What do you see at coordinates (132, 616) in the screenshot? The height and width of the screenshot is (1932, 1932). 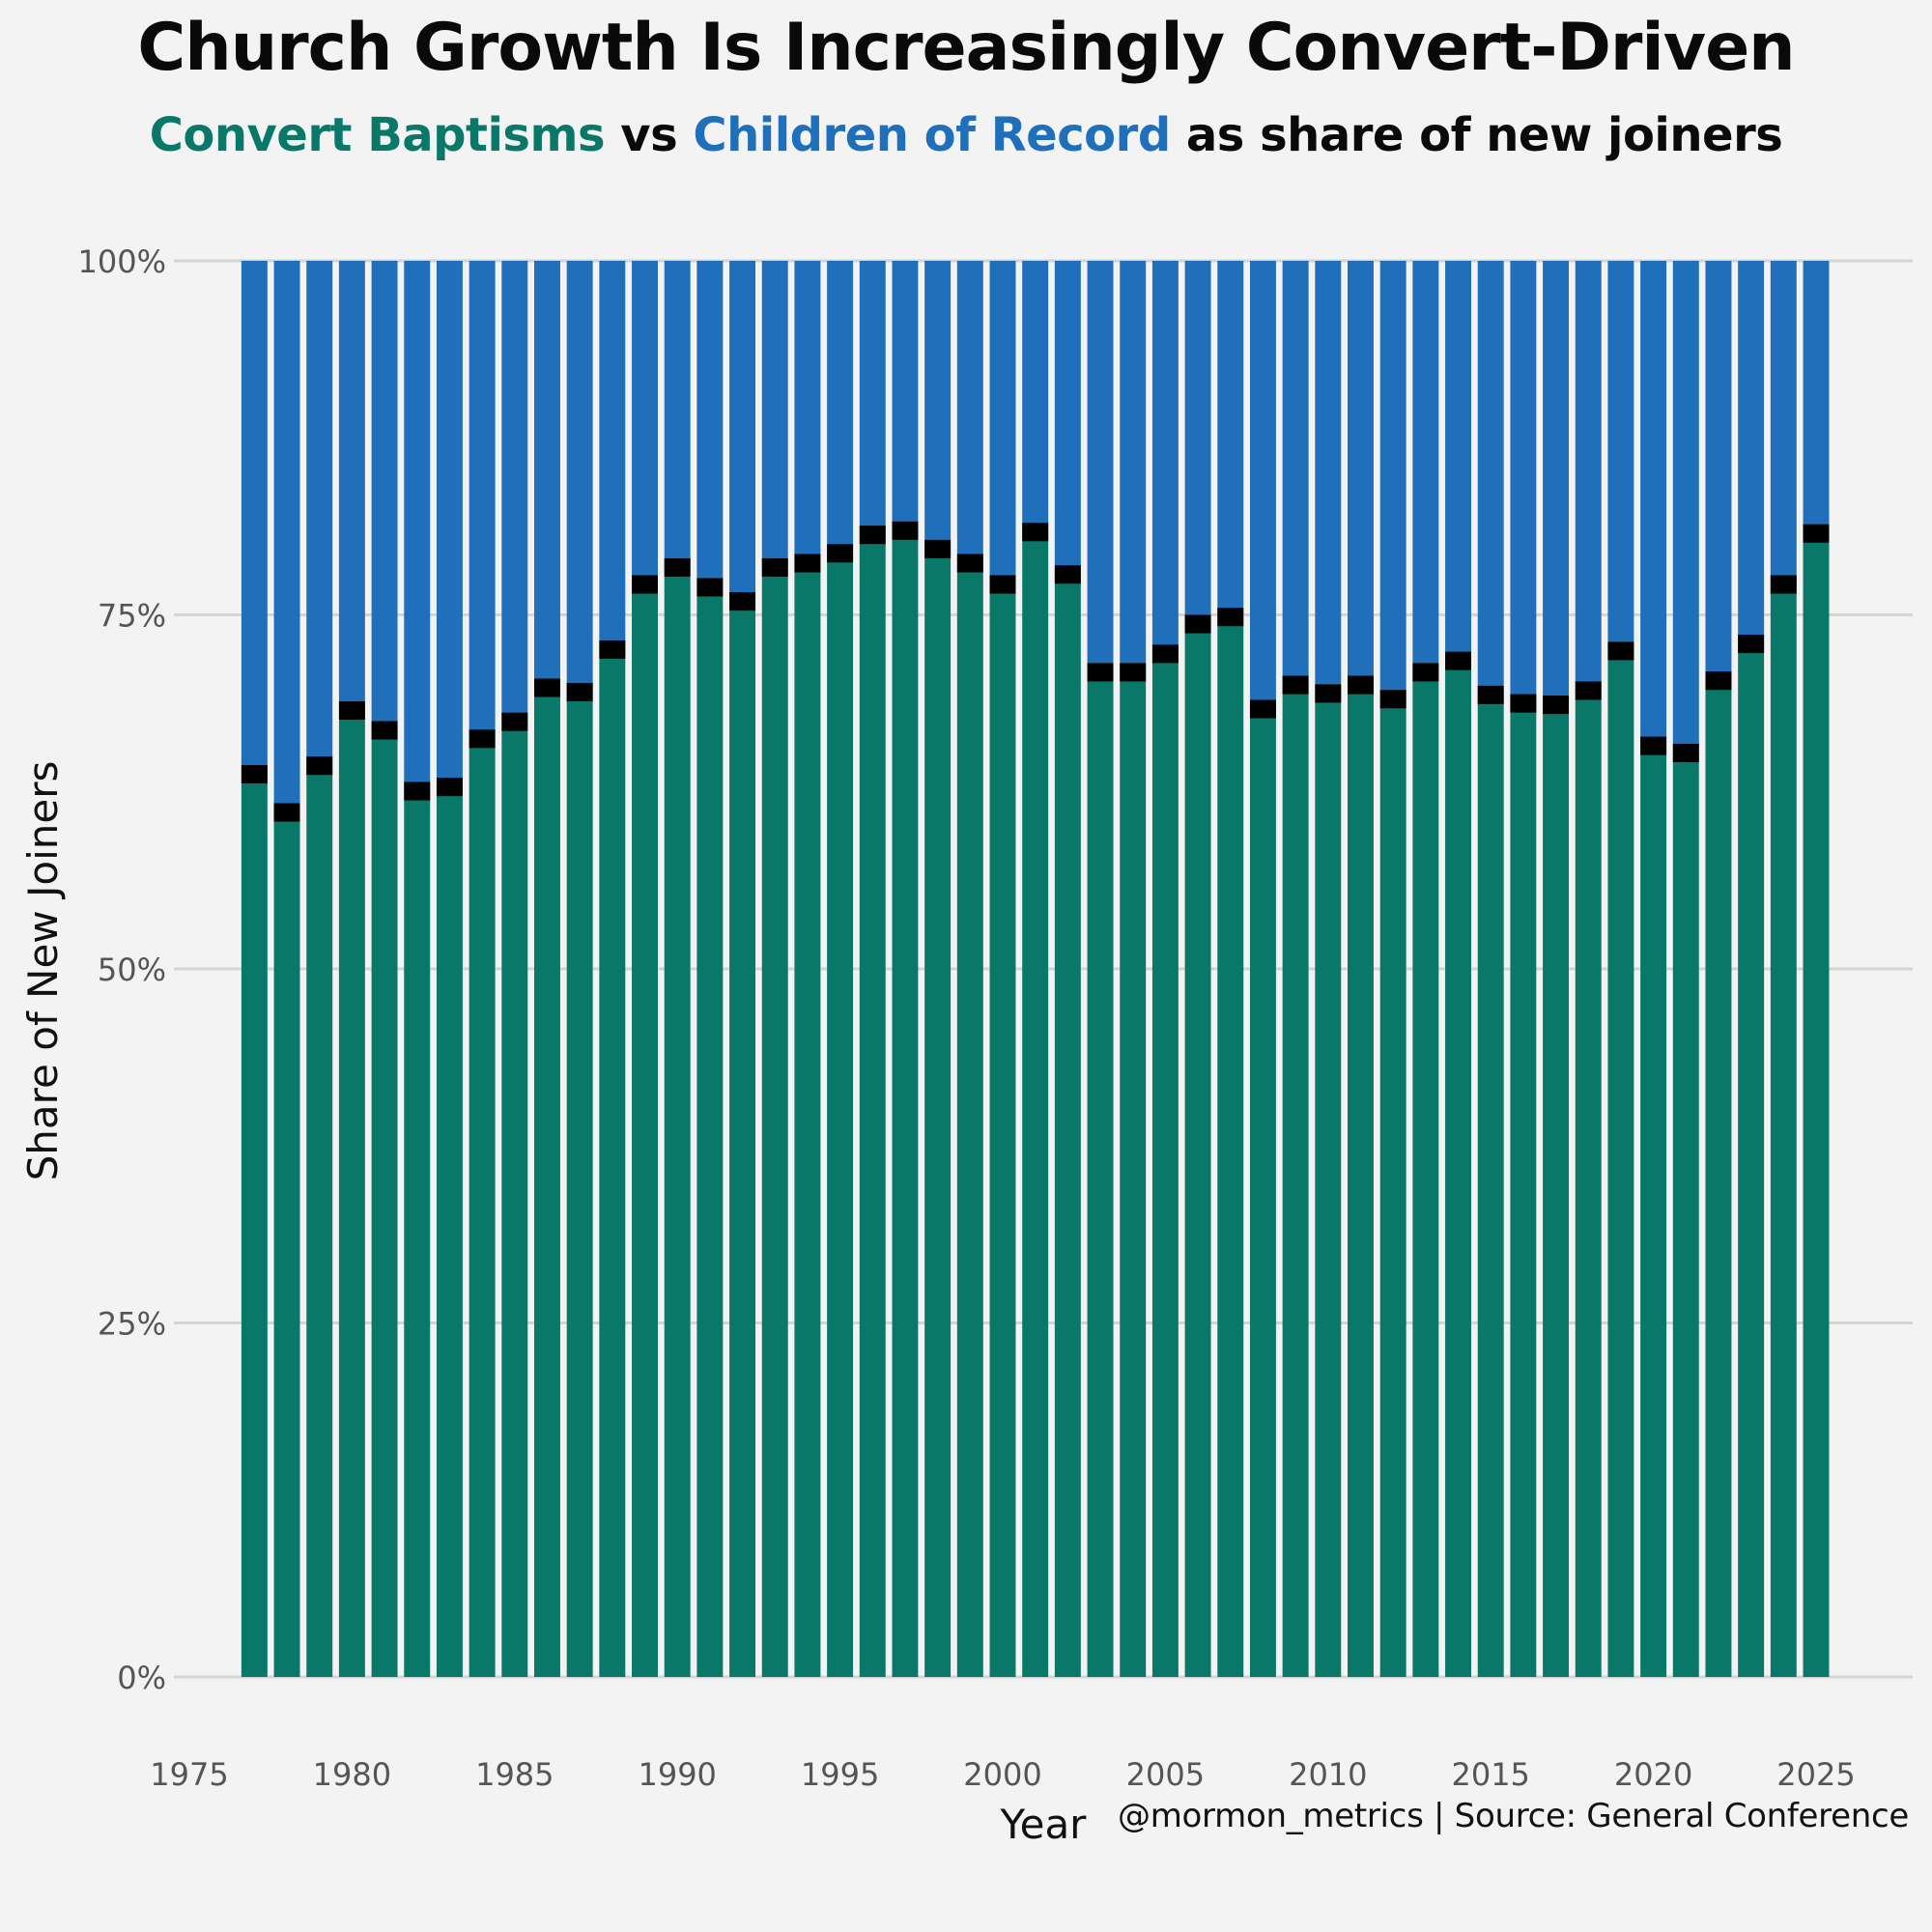 I see `y-tick-label: 75%` at bounding box center [132, 616].